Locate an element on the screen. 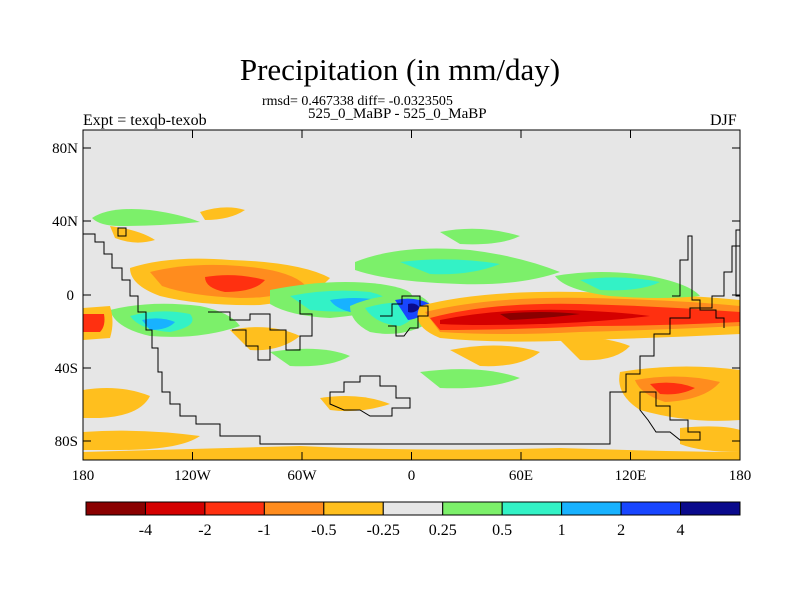 This screenshot has height=600, width=800. colorbar-label: 2 is located at coordinates (621, 530).